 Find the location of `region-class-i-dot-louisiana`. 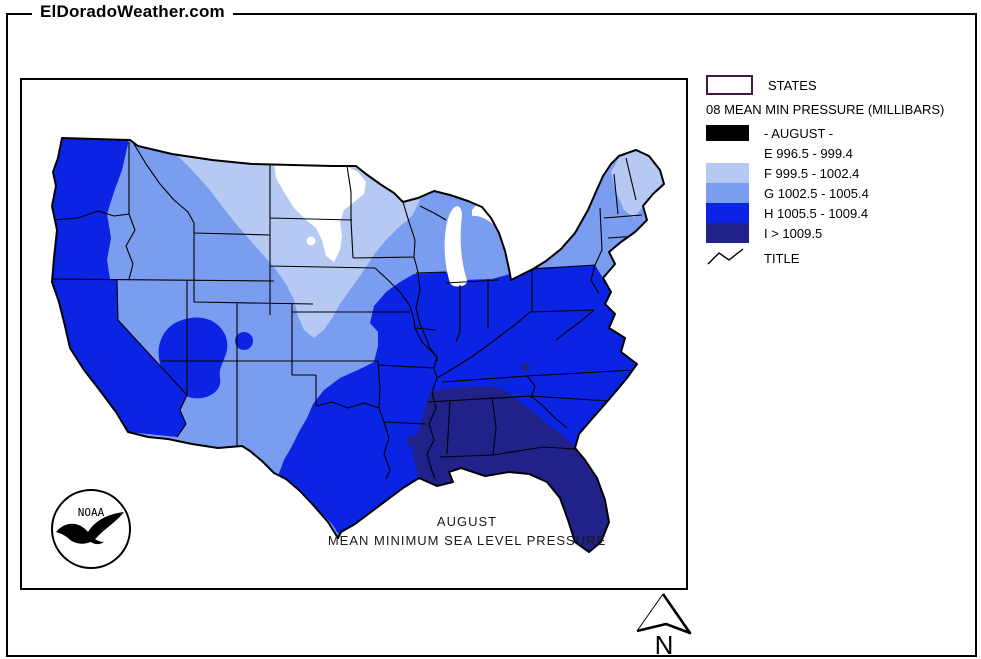

region-class-i-dot-louisiana is located at coordinates (413, 441).